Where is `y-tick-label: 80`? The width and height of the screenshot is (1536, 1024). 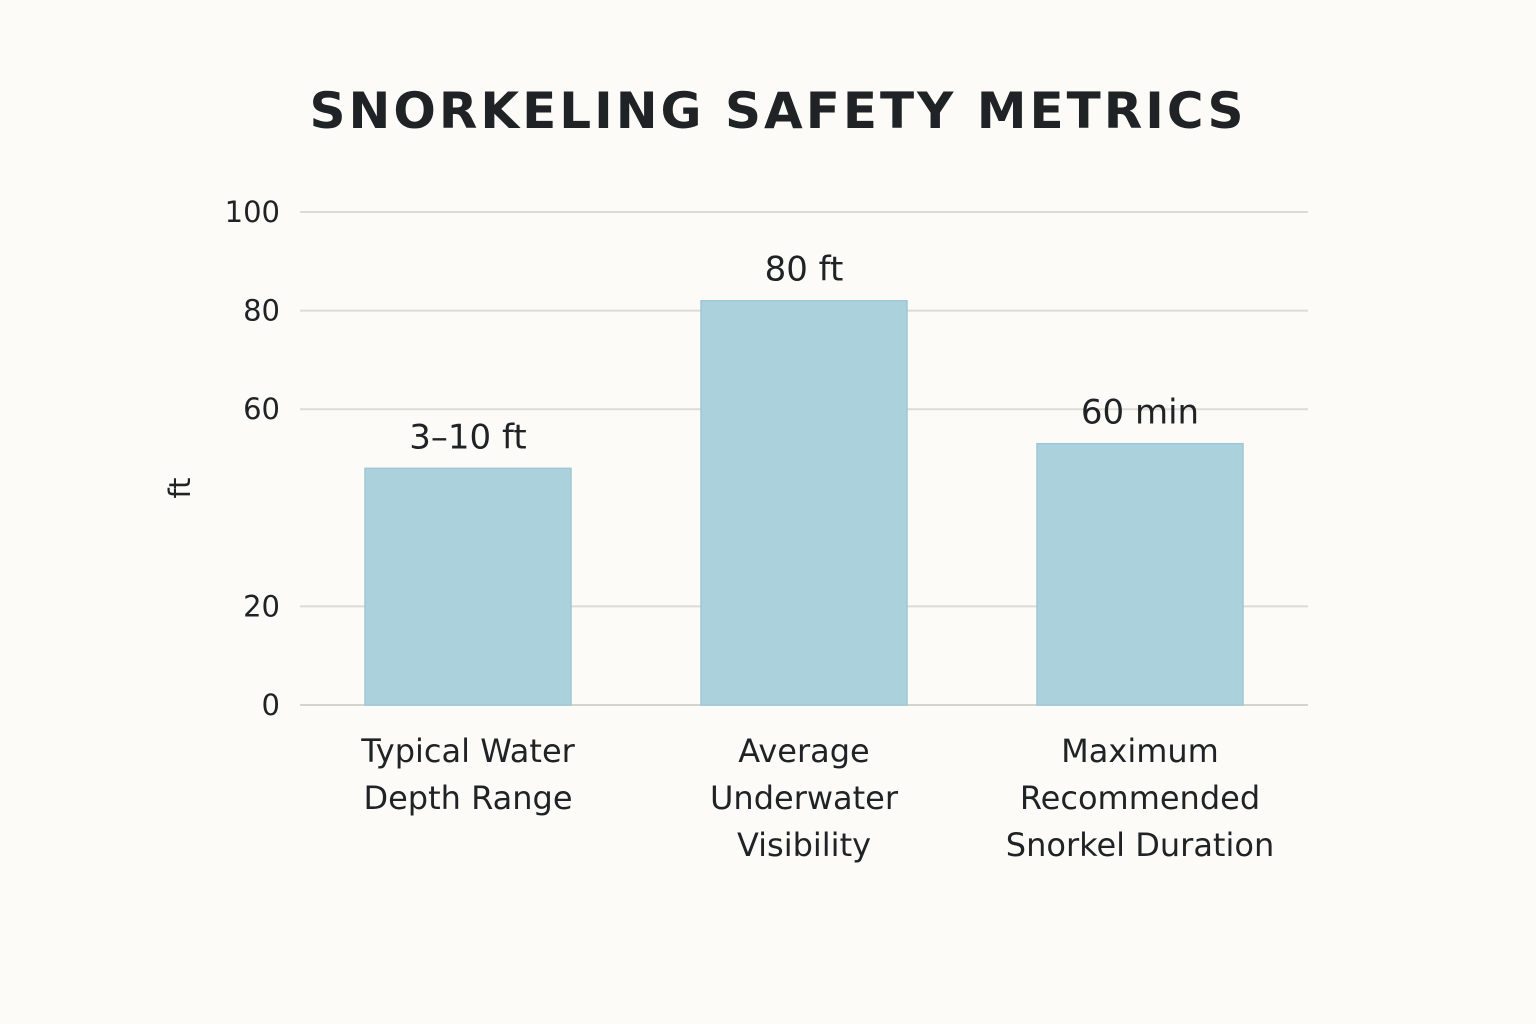
y-tick-label: 80 is located at coordinates (261, 311).